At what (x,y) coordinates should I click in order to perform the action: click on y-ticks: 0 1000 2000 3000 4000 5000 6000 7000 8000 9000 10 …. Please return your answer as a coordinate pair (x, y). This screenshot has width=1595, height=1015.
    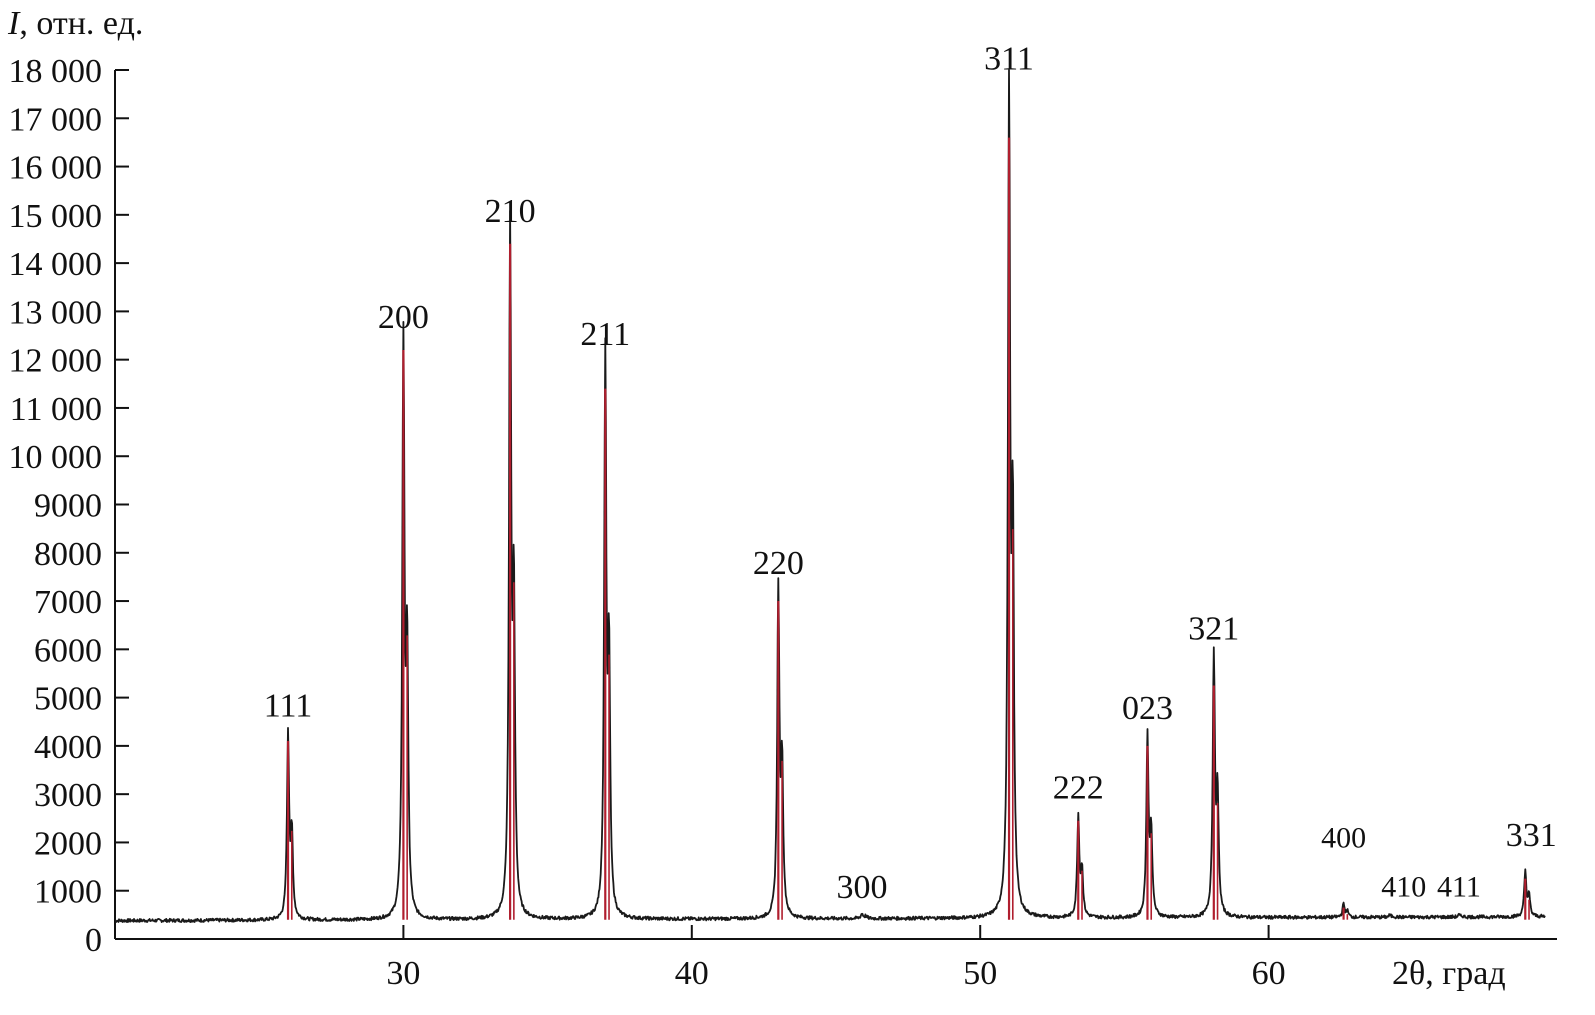
    Looking at the image, I should click on (69, 506).